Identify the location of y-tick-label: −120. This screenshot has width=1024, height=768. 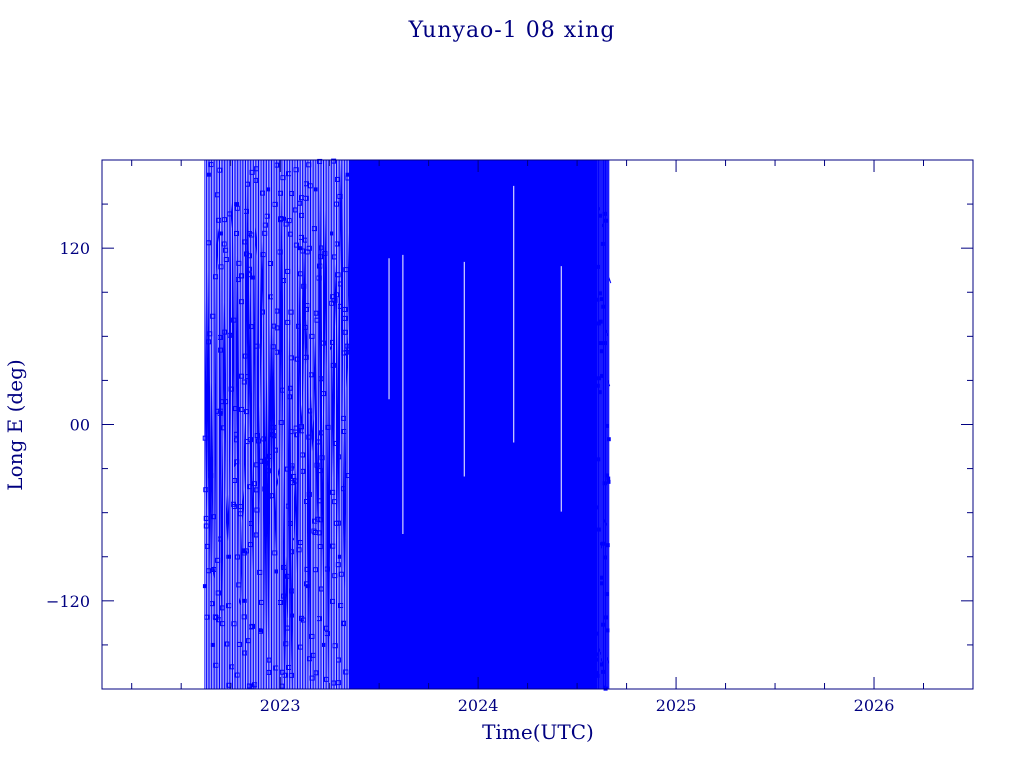
(68, 601).